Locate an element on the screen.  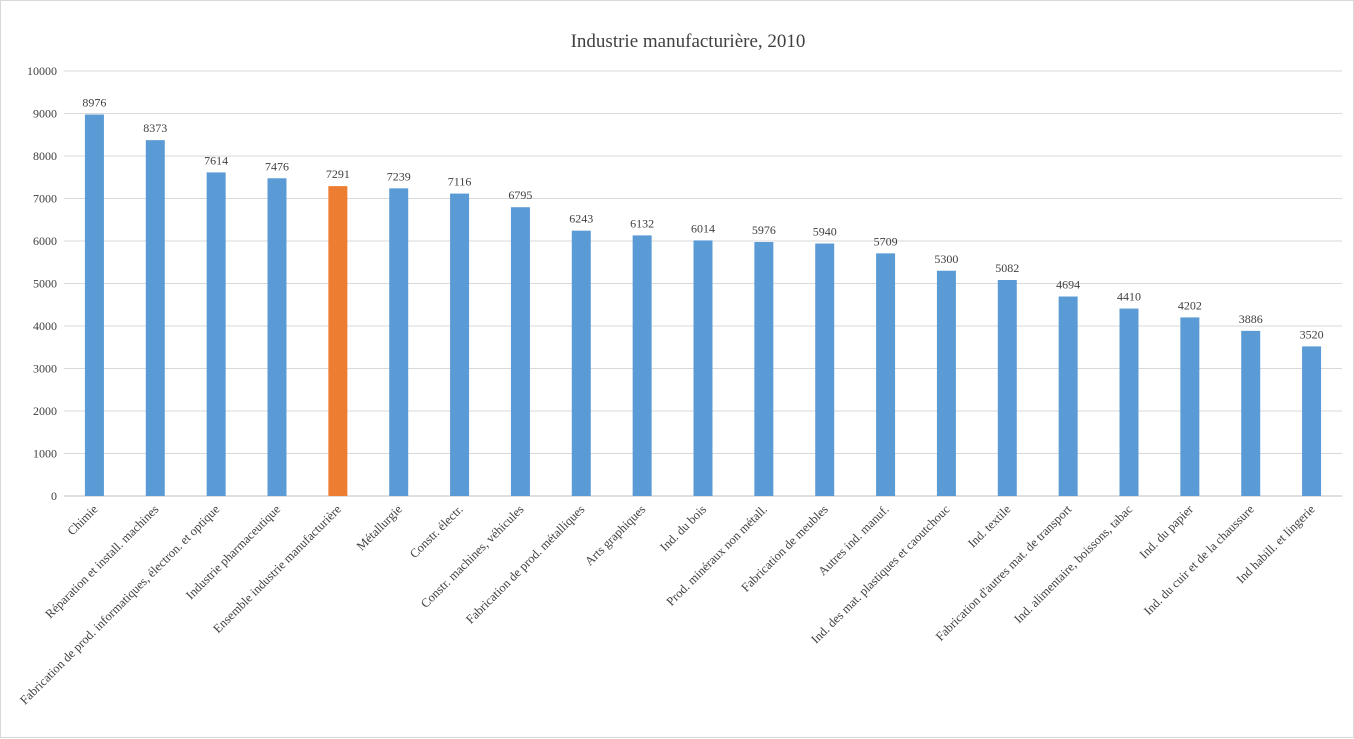
data-label: 5300 is located at coordinates (946, 259).